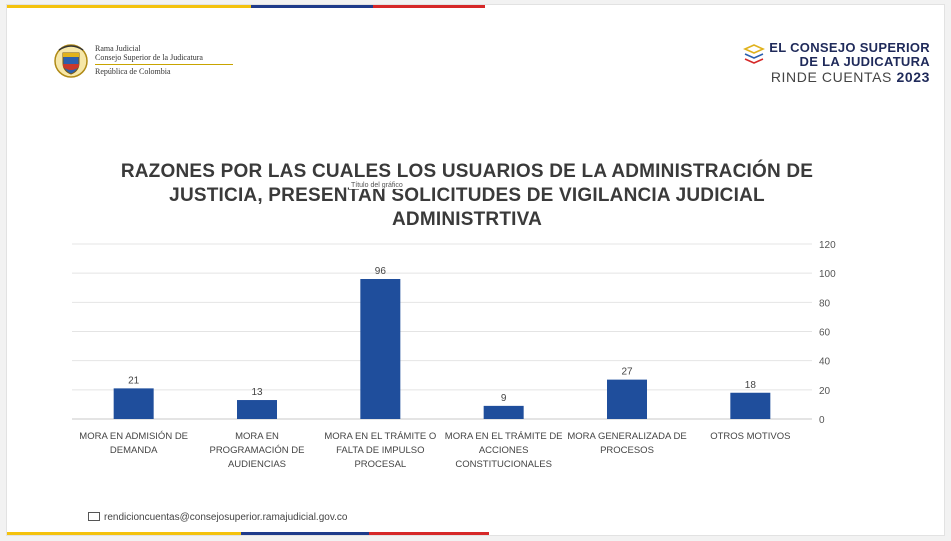 The height and width of the screenshot is (541, 951). I want to click on data-label-0: 21, so click(134, 380).